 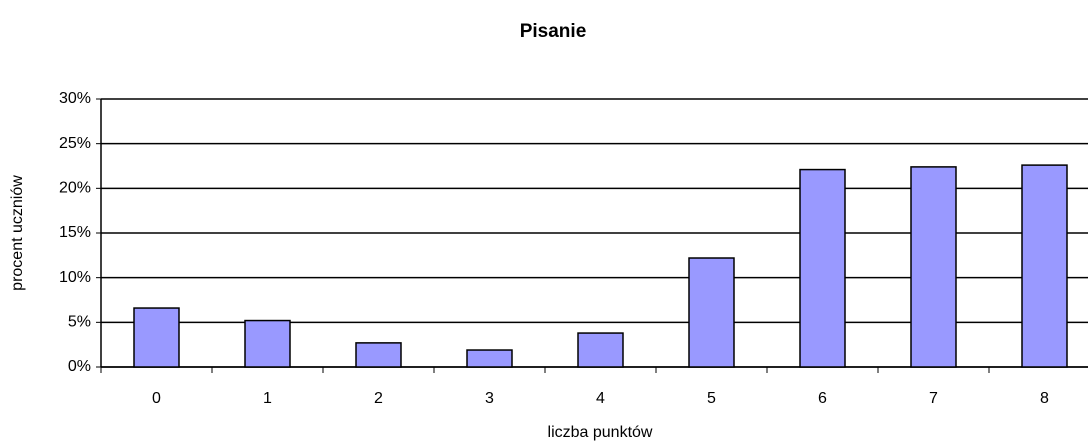 I want to click on y-tick-label: 15%, so click(x=75, y=232).